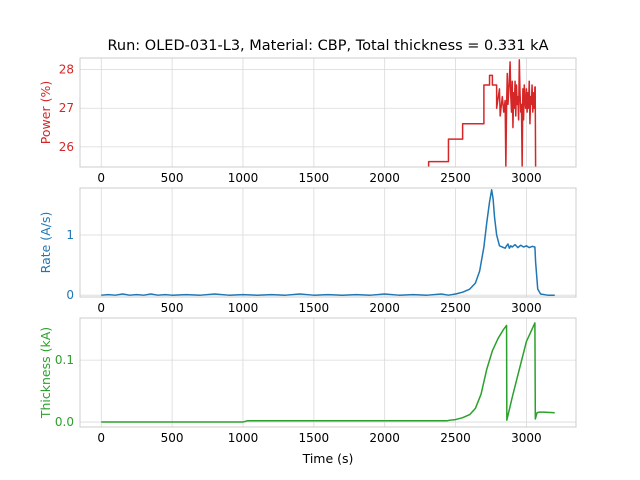  What do you see at coordinates (172, 308) in the screenshot?
I see `rate-x-tick-label: 500` at bounding box center [172, 308].